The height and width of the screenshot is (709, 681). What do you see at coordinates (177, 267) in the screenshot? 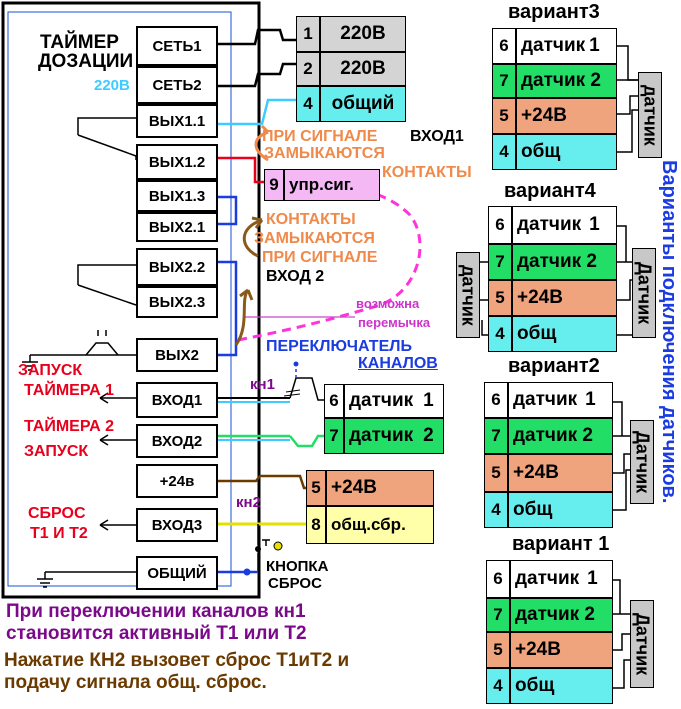
I see `terminal-out2-2: ВЫХ2.2` at bounding box center [177, 267].